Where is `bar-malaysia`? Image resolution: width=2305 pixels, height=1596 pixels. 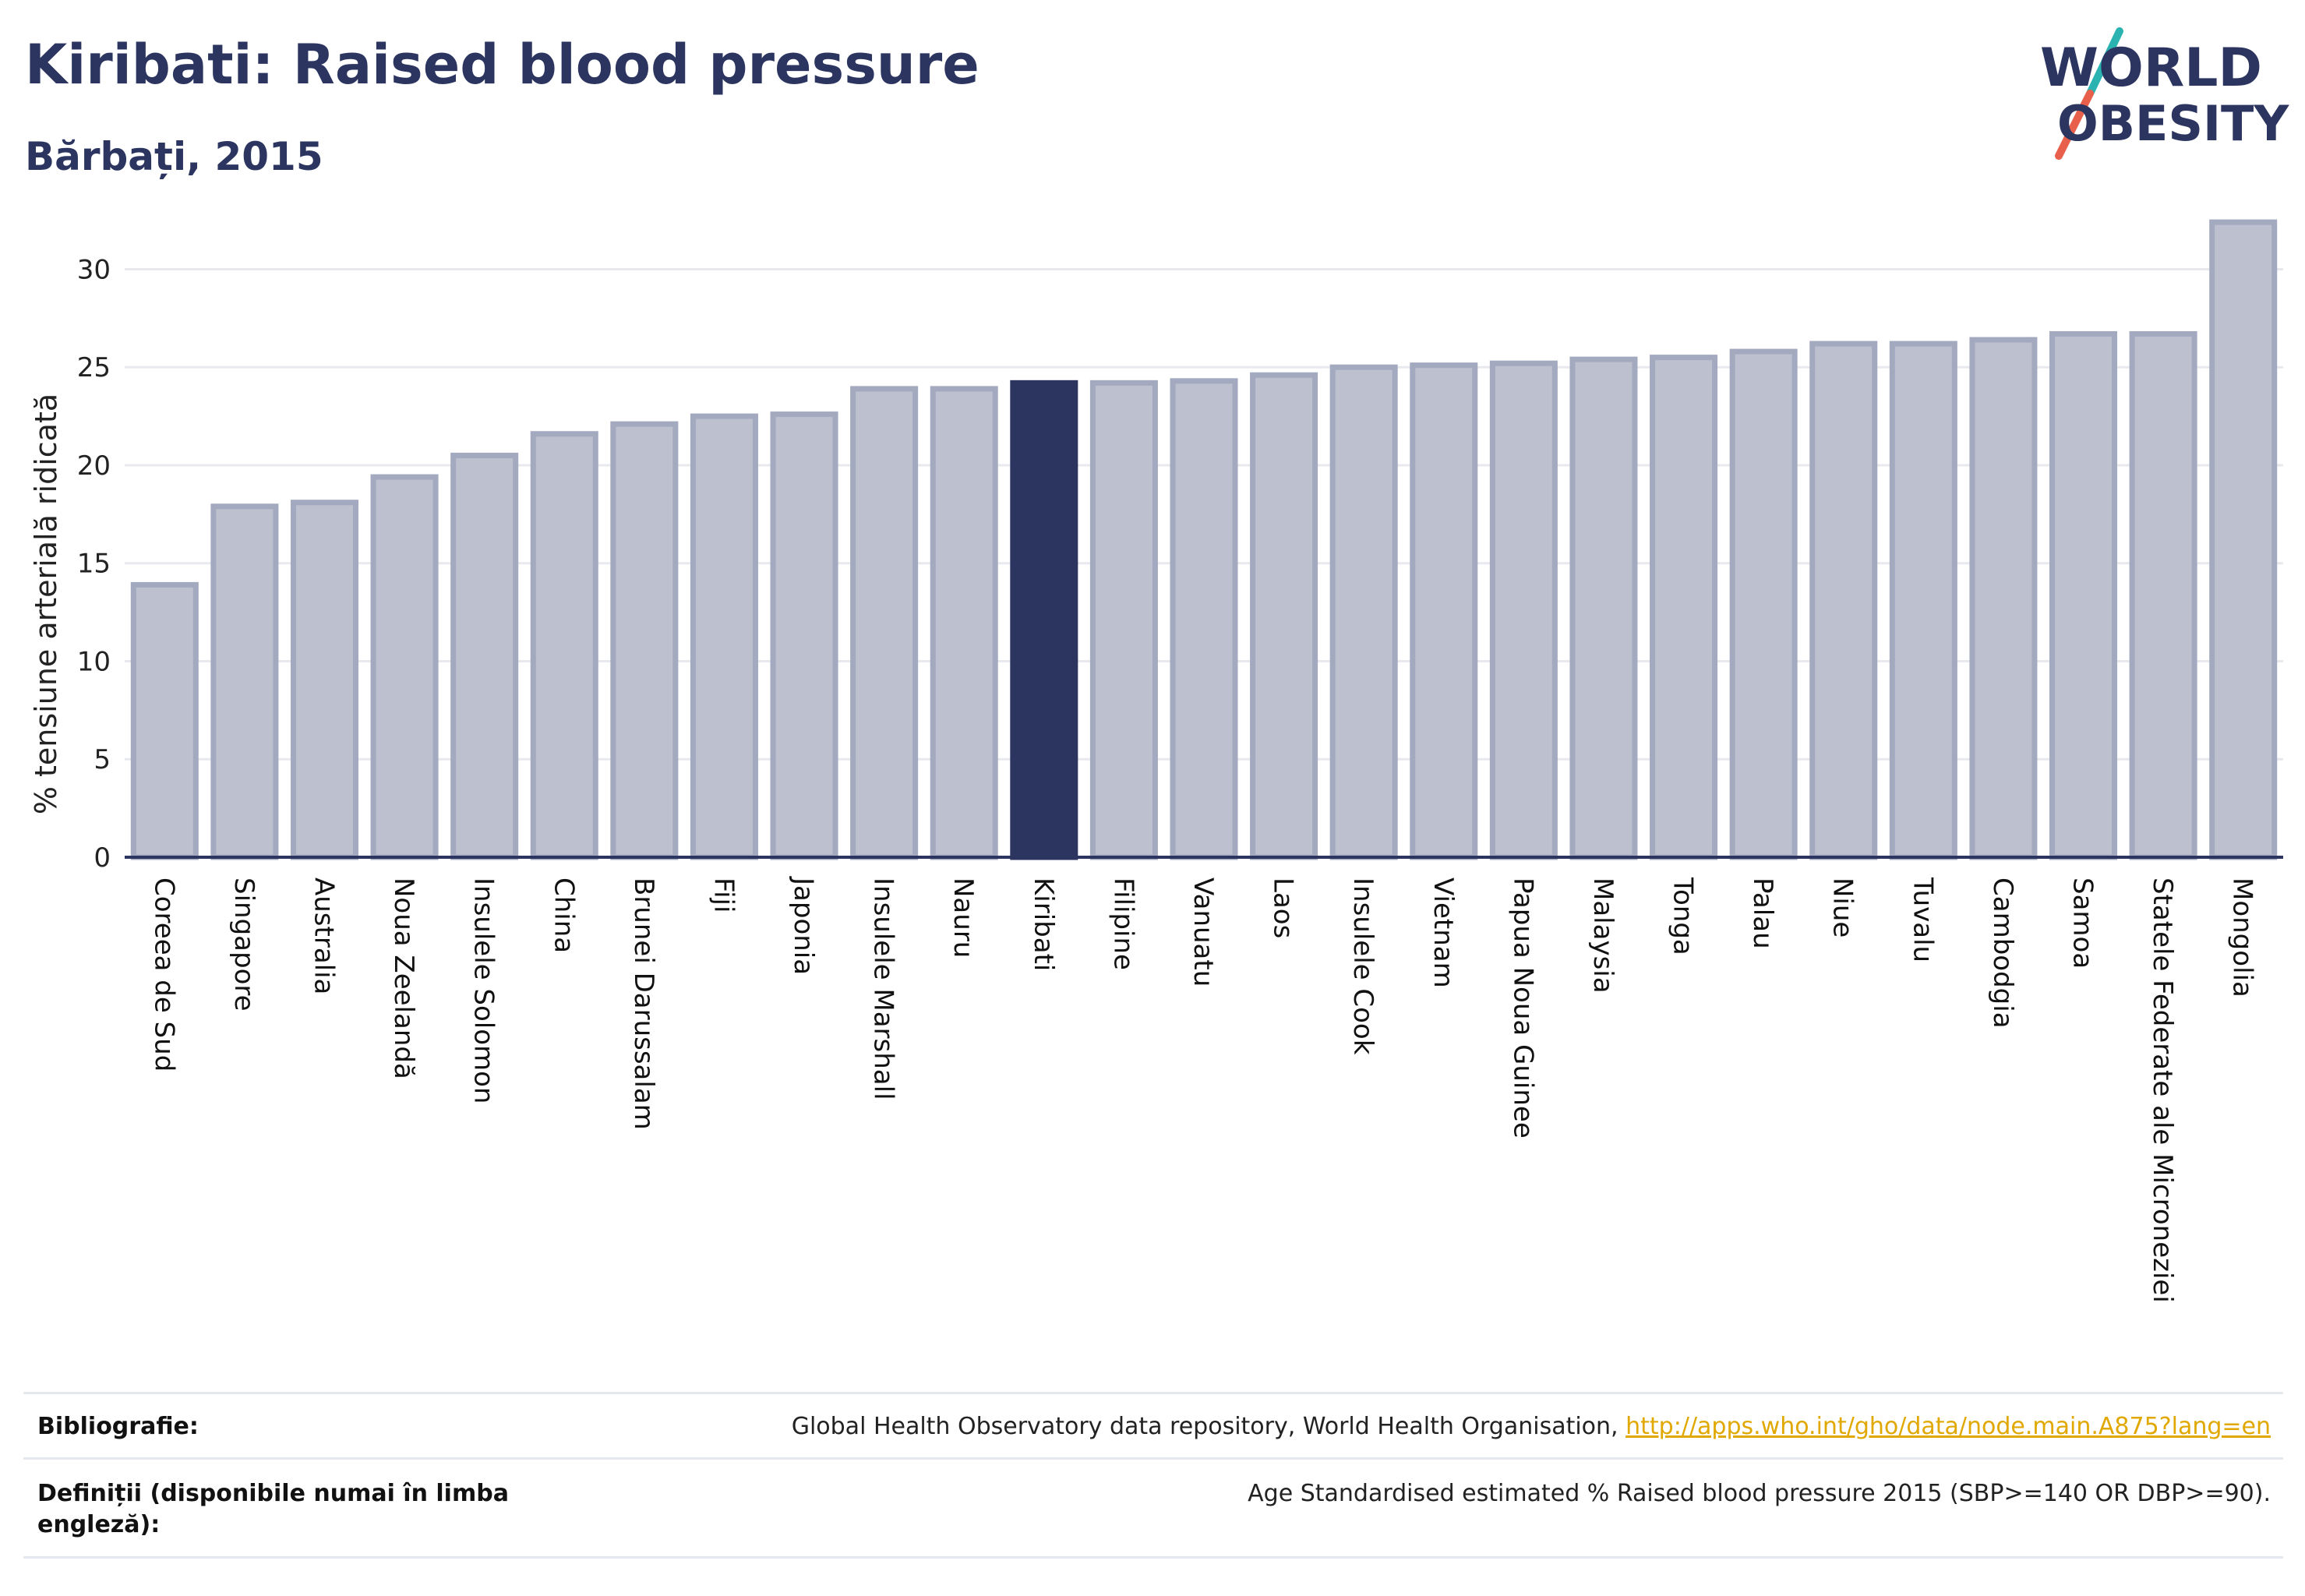
bar-malaysia is located at coordinates (1603, 608).